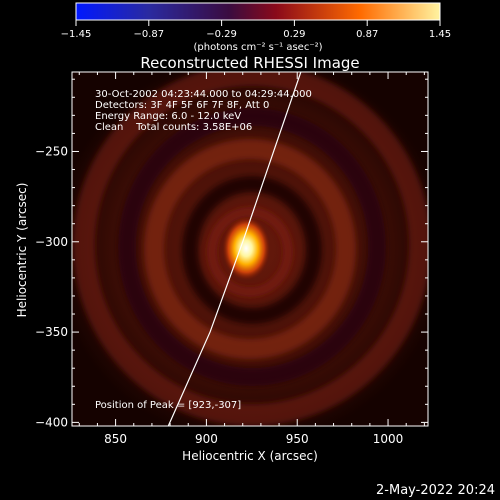 This screenshot has height=500, width=500. I want to click on y-tick-label: −350, so click(51, 332).